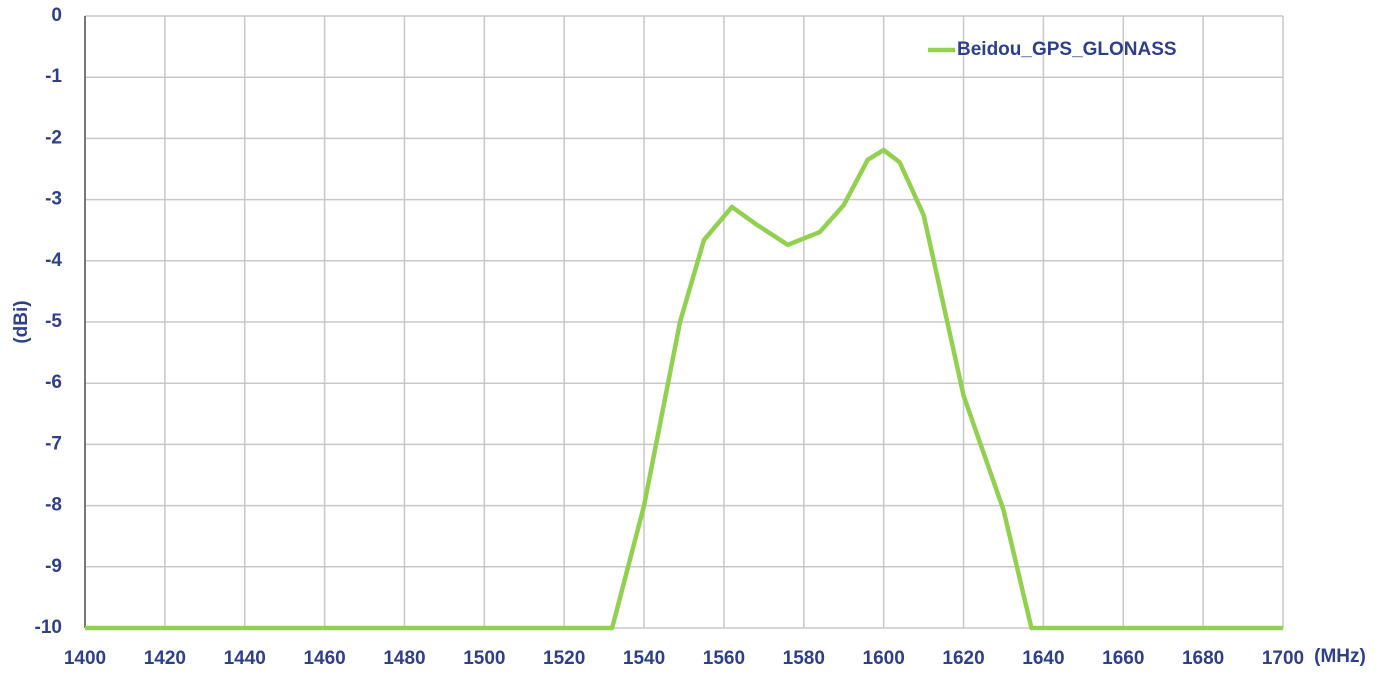 Image resolution: width=1389 pixels, height=677 pixels. I want to click on y-tick-label: -7, so click(53, 443).